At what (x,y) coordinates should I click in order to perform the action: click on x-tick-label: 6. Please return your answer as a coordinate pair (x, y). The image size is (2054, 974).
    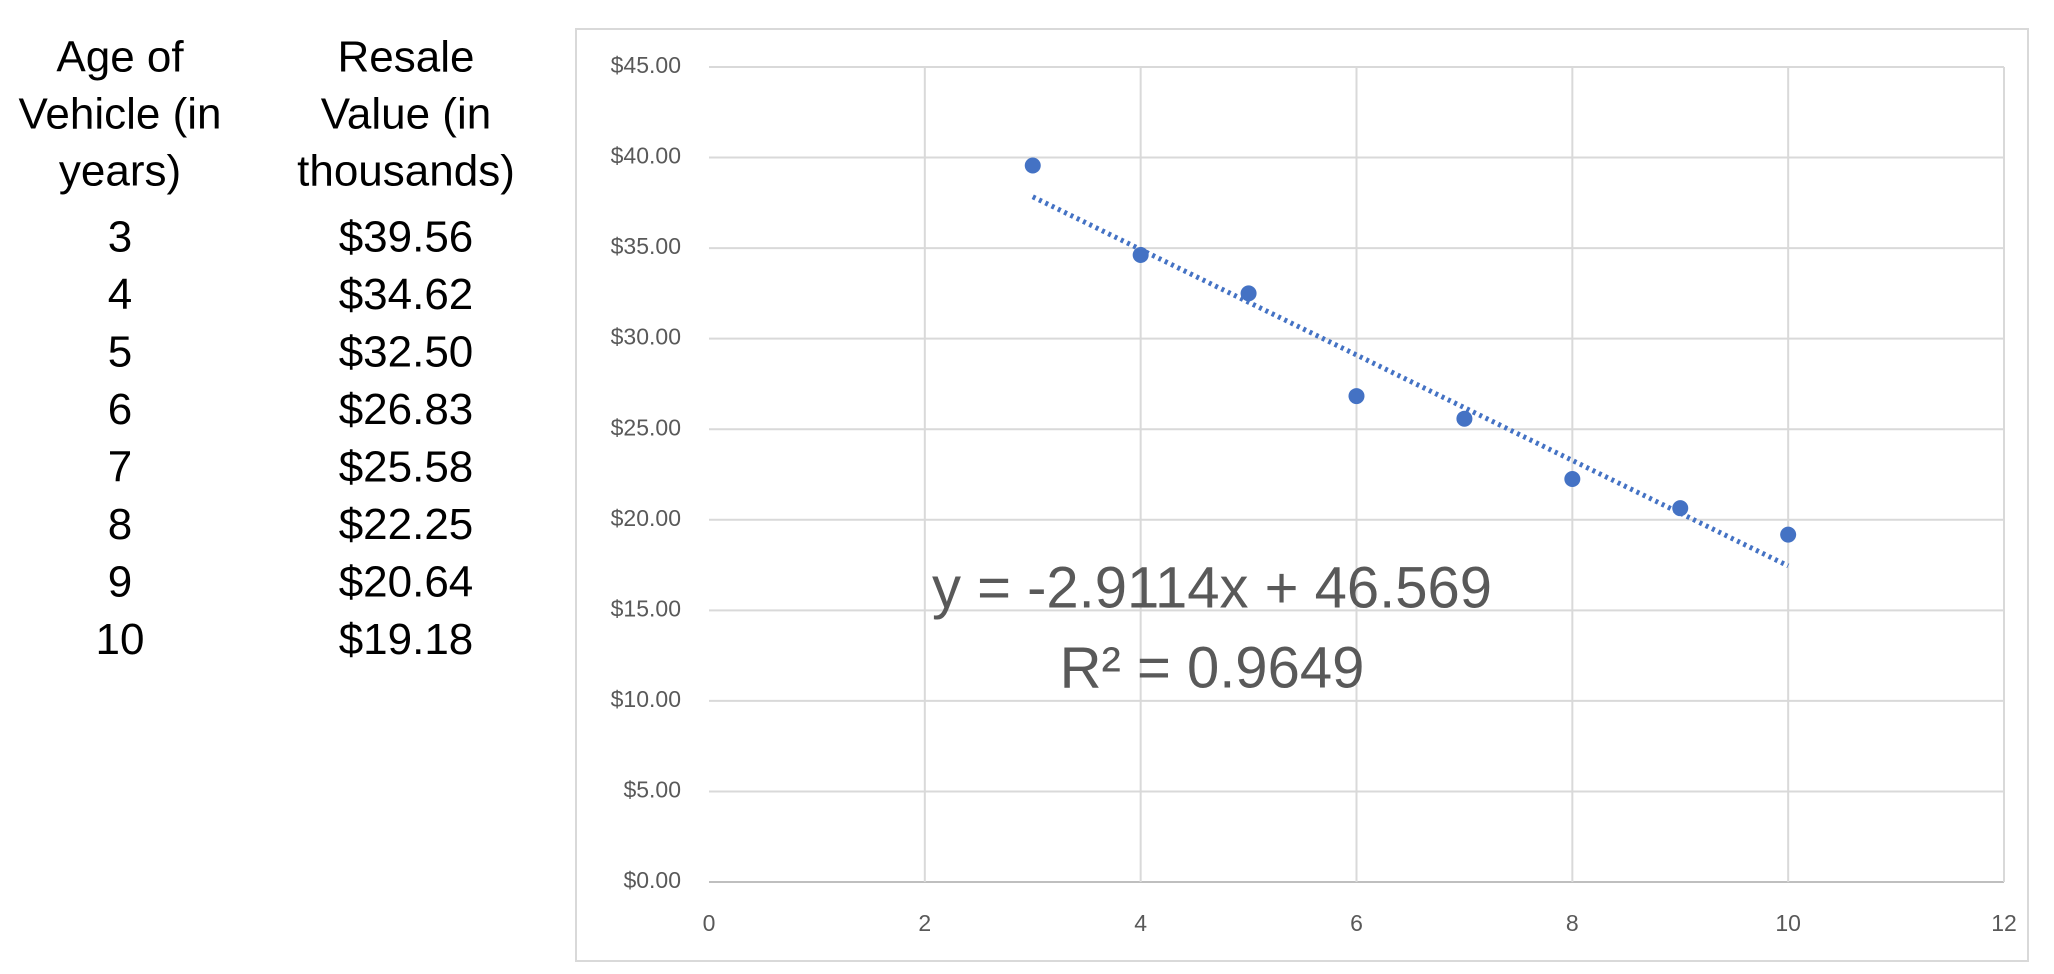
    Looking at the image, I should click on (1356, 923).